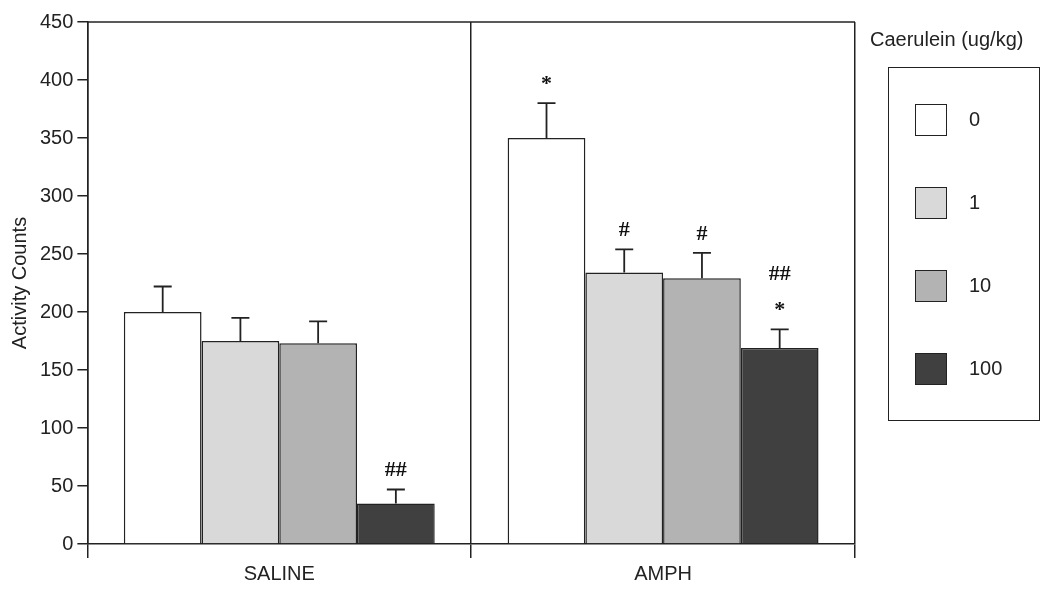 The width and height of the screenshot is (1063, 594). What do you see at coordinates (975, 202) in the screenshot?
I see `legend-label: 1` at bounding box center [975, 202].